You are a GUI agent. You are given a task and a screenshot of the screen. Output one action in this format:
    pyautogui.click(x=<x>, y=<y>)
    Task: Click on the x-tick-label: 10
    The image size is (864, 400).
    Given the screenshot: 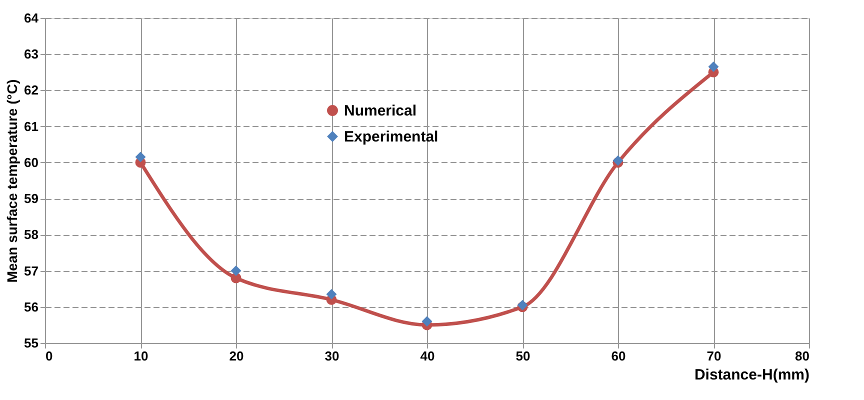 What is the action you would take?
    pyautogui.click(x=141, y=356)
    